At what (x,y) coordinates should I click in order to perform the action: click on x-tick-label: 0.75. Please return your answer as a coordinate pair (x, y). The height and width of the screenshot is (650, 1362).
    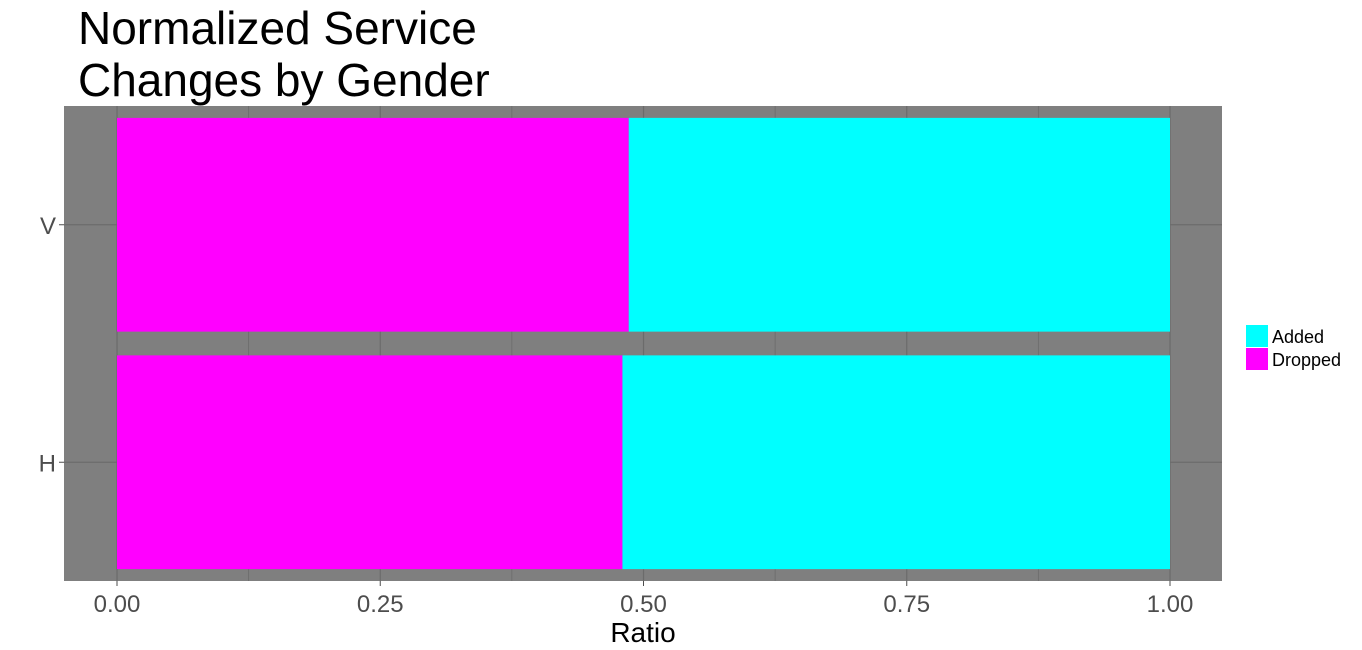
    Looking at the image, I should click on (906, 604).